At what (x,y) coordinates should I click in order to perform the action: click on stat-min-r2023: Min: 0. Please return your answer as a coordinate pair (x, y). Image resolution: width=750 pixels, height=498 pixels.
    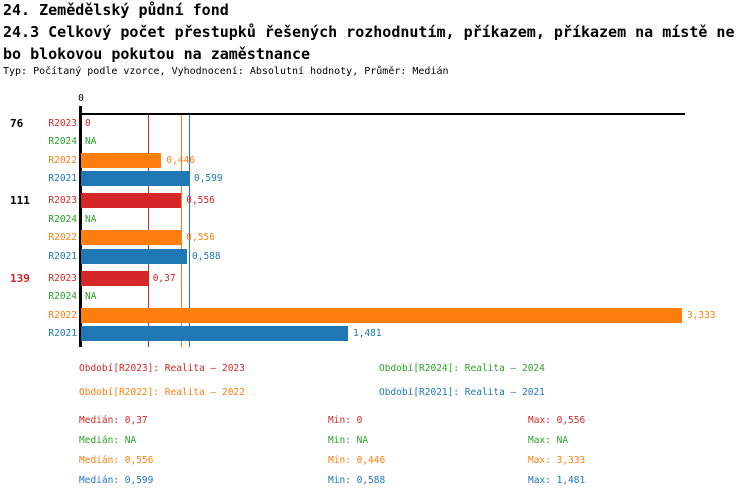
    Looking at the image, I should click on (345, 420).